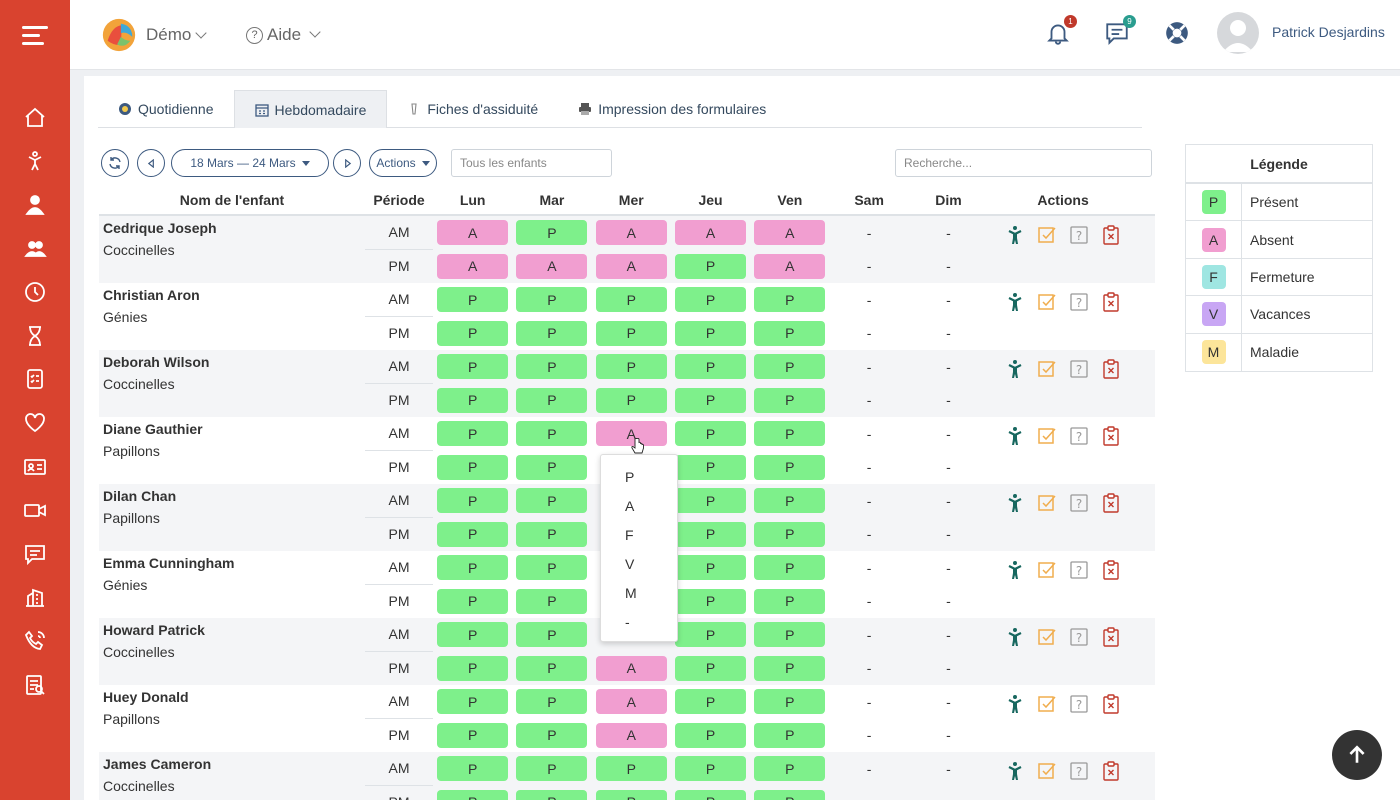 This screenshot has height=800, width=1400. I want to click on tab-daily: Quotidienne, so click(166, 109).